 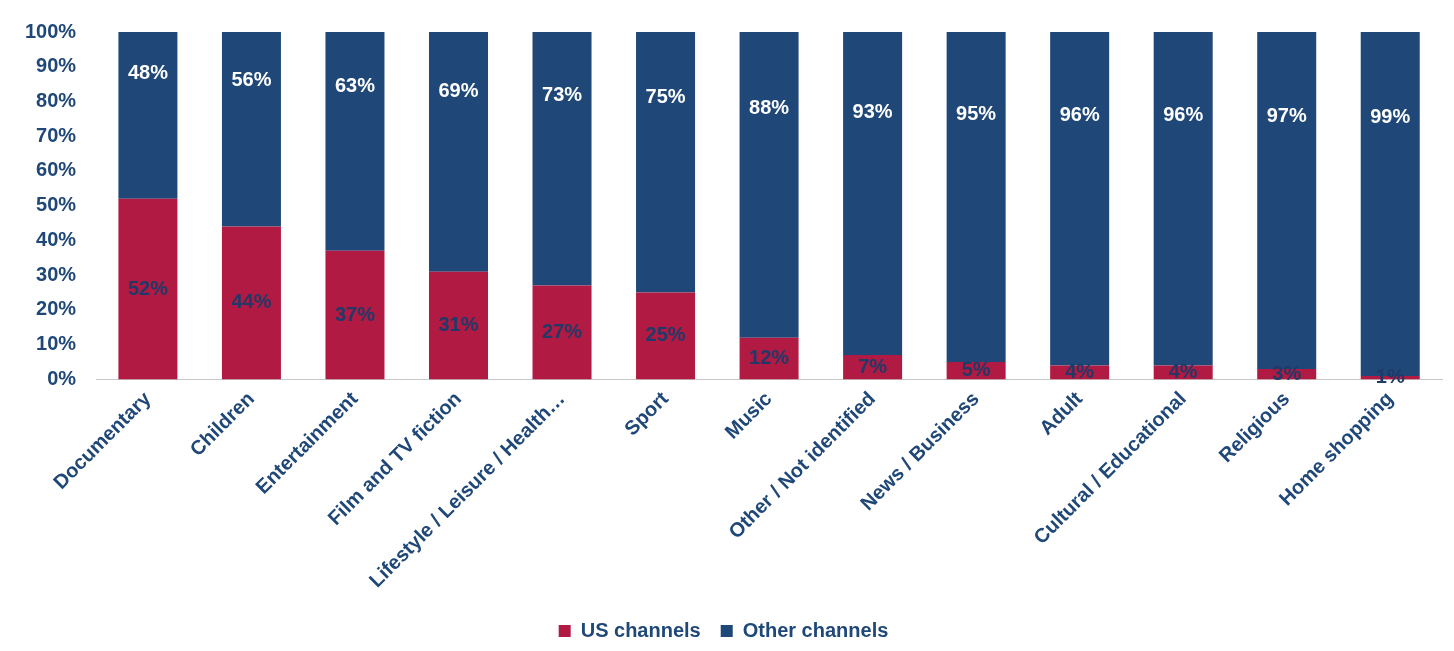 What do you see at coordinates (872, 111) in the screenshot?
I see `data-label: 93%` at bounding box center [872, 111].